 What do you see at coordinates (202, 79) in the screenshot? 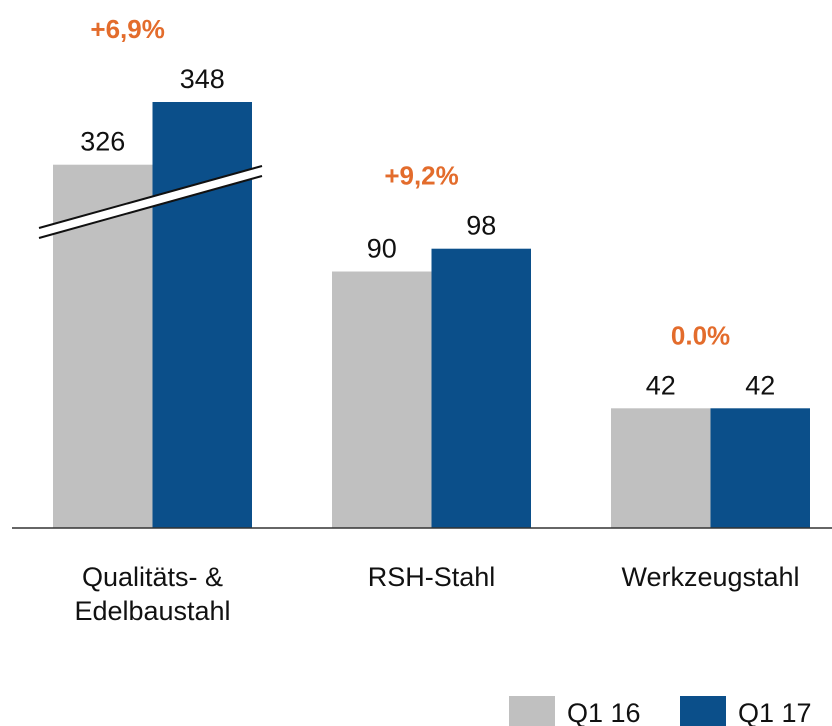
I see `value-label: 348` at bounding box center [202, 79].